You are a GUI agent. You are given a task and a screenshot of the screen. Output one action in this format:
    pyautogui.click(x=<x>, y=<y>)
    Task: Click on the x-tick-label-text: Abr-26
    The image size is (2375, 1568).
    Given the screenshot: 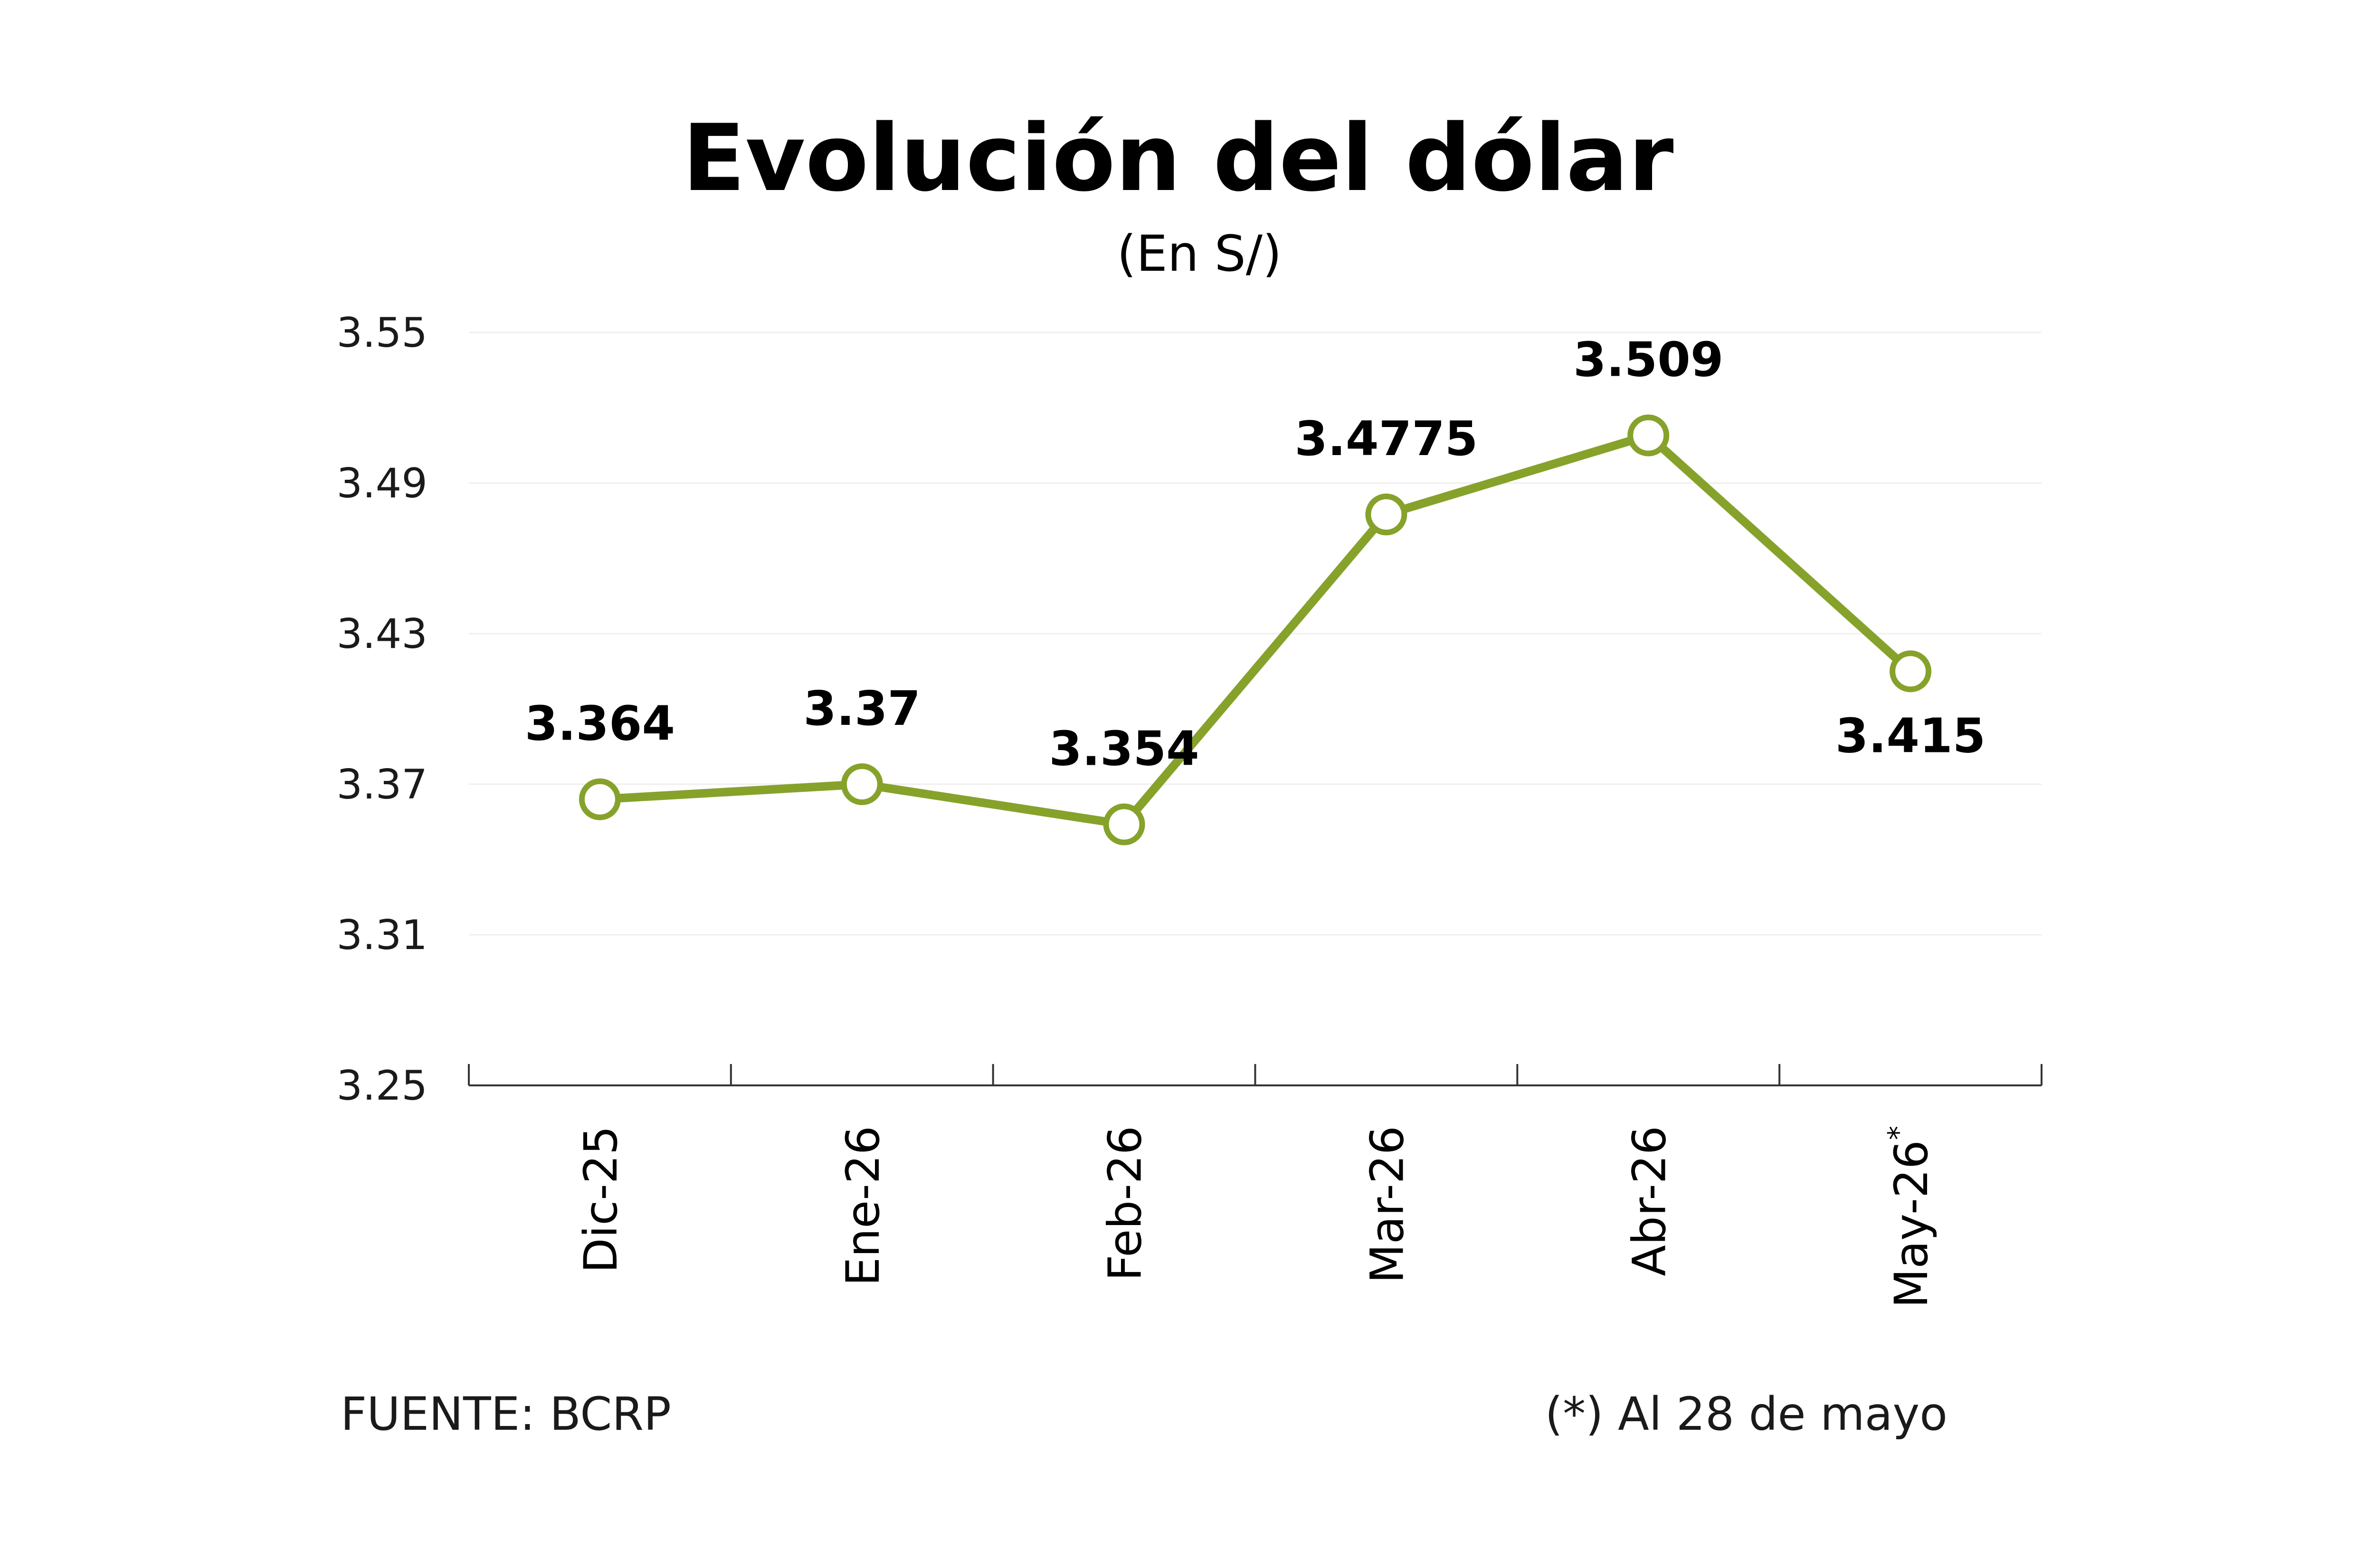 What is the action you would take?
    pyautogui.click(x=1649, y=1201)
    